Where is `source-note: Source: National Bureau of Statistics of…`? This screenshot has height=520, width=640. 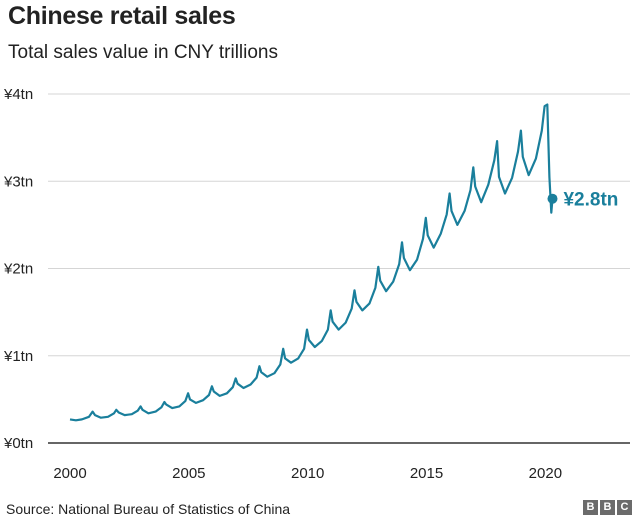
source-note: Source: National Bureau of Statistics of… is located at coordinates (148, 509).